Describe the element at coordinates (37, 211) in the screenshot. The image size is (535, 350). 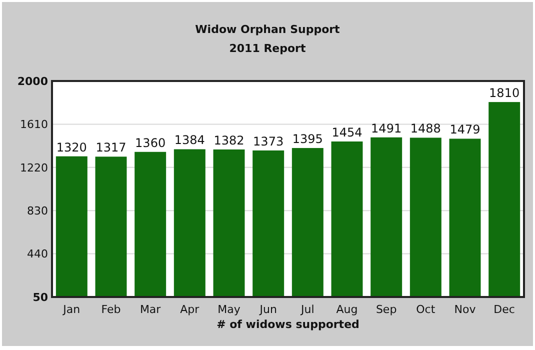
I see `y-tick-label: 830` at that location.